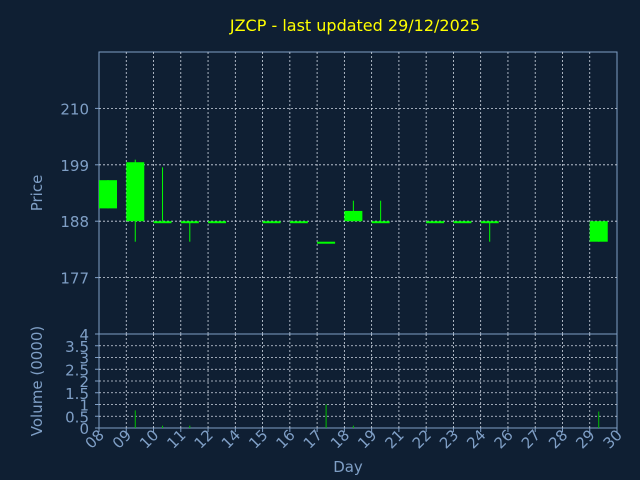  What do you see at coordinates (585, 439) in the screenshot?
I see `day-tick-label: 29` at bounding box center [585, 439].